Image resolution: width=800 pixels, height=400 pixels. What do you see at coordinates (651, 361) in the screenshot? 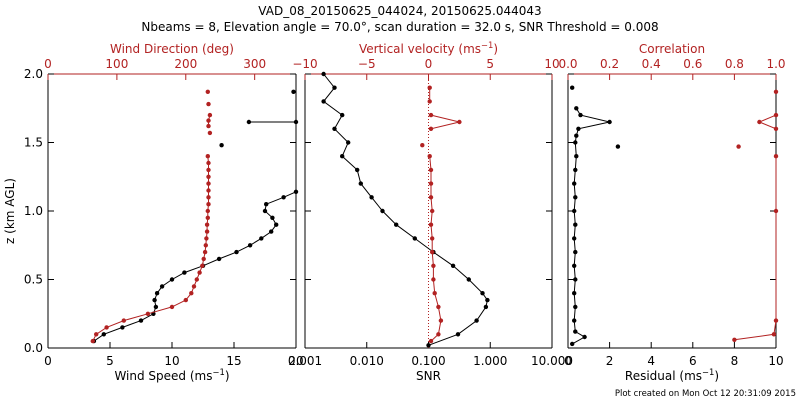
I see `x-tick-label: 4` at bounding box center [651, 361].